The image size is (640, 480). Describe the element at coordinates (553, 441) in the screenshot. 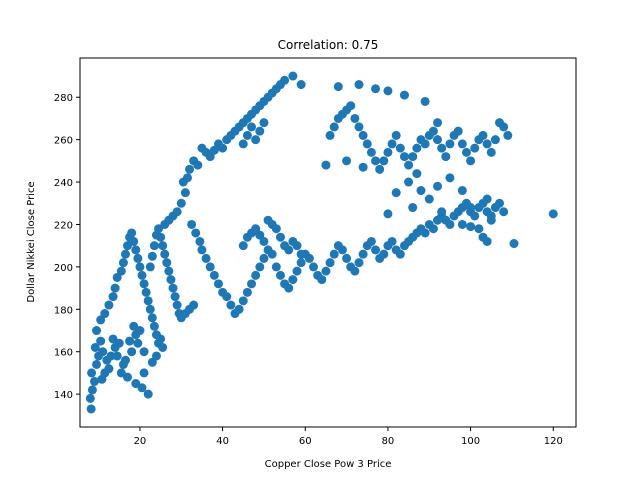

I see `x-tick-label: 120` at that location.